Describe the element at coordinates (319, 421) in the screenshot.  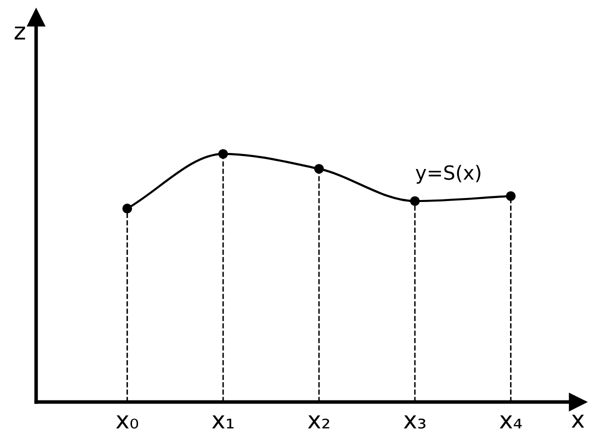
I see `x-tick-label: x₂` at that location.